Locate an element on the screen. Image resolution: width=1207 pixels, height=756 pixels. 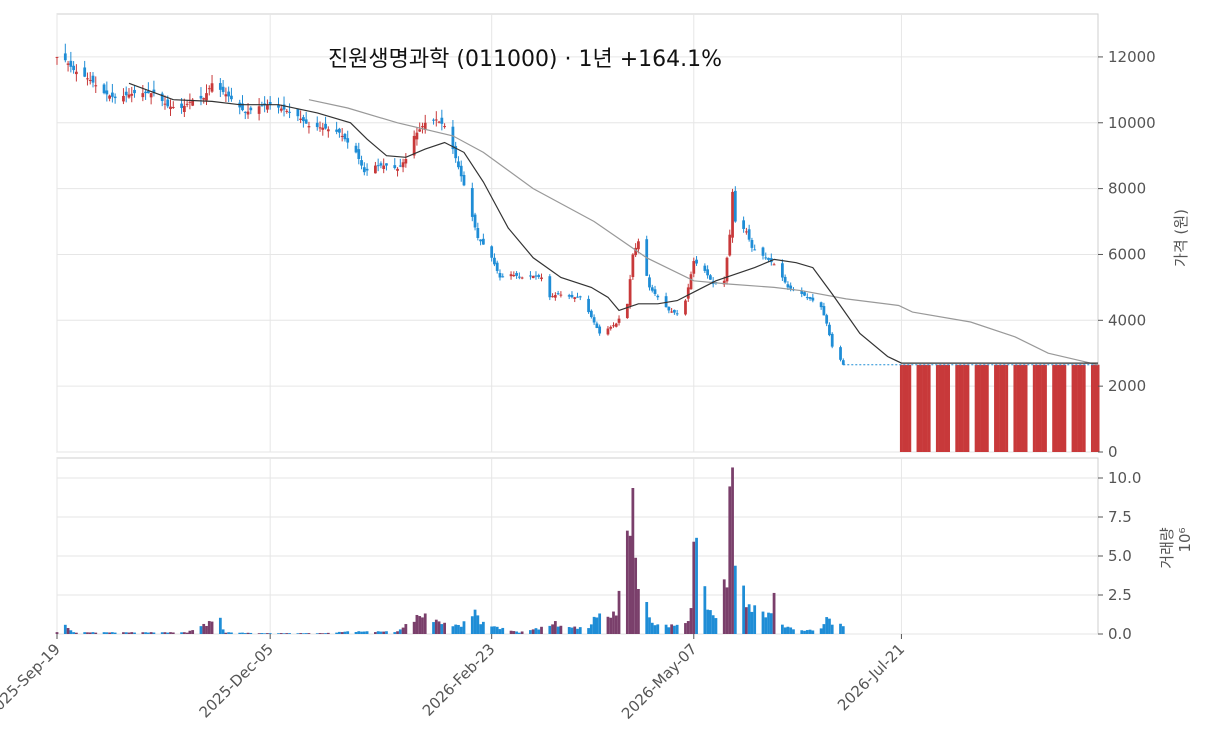
price-tick-label: 8000 is located at coordinates (1127, 189).